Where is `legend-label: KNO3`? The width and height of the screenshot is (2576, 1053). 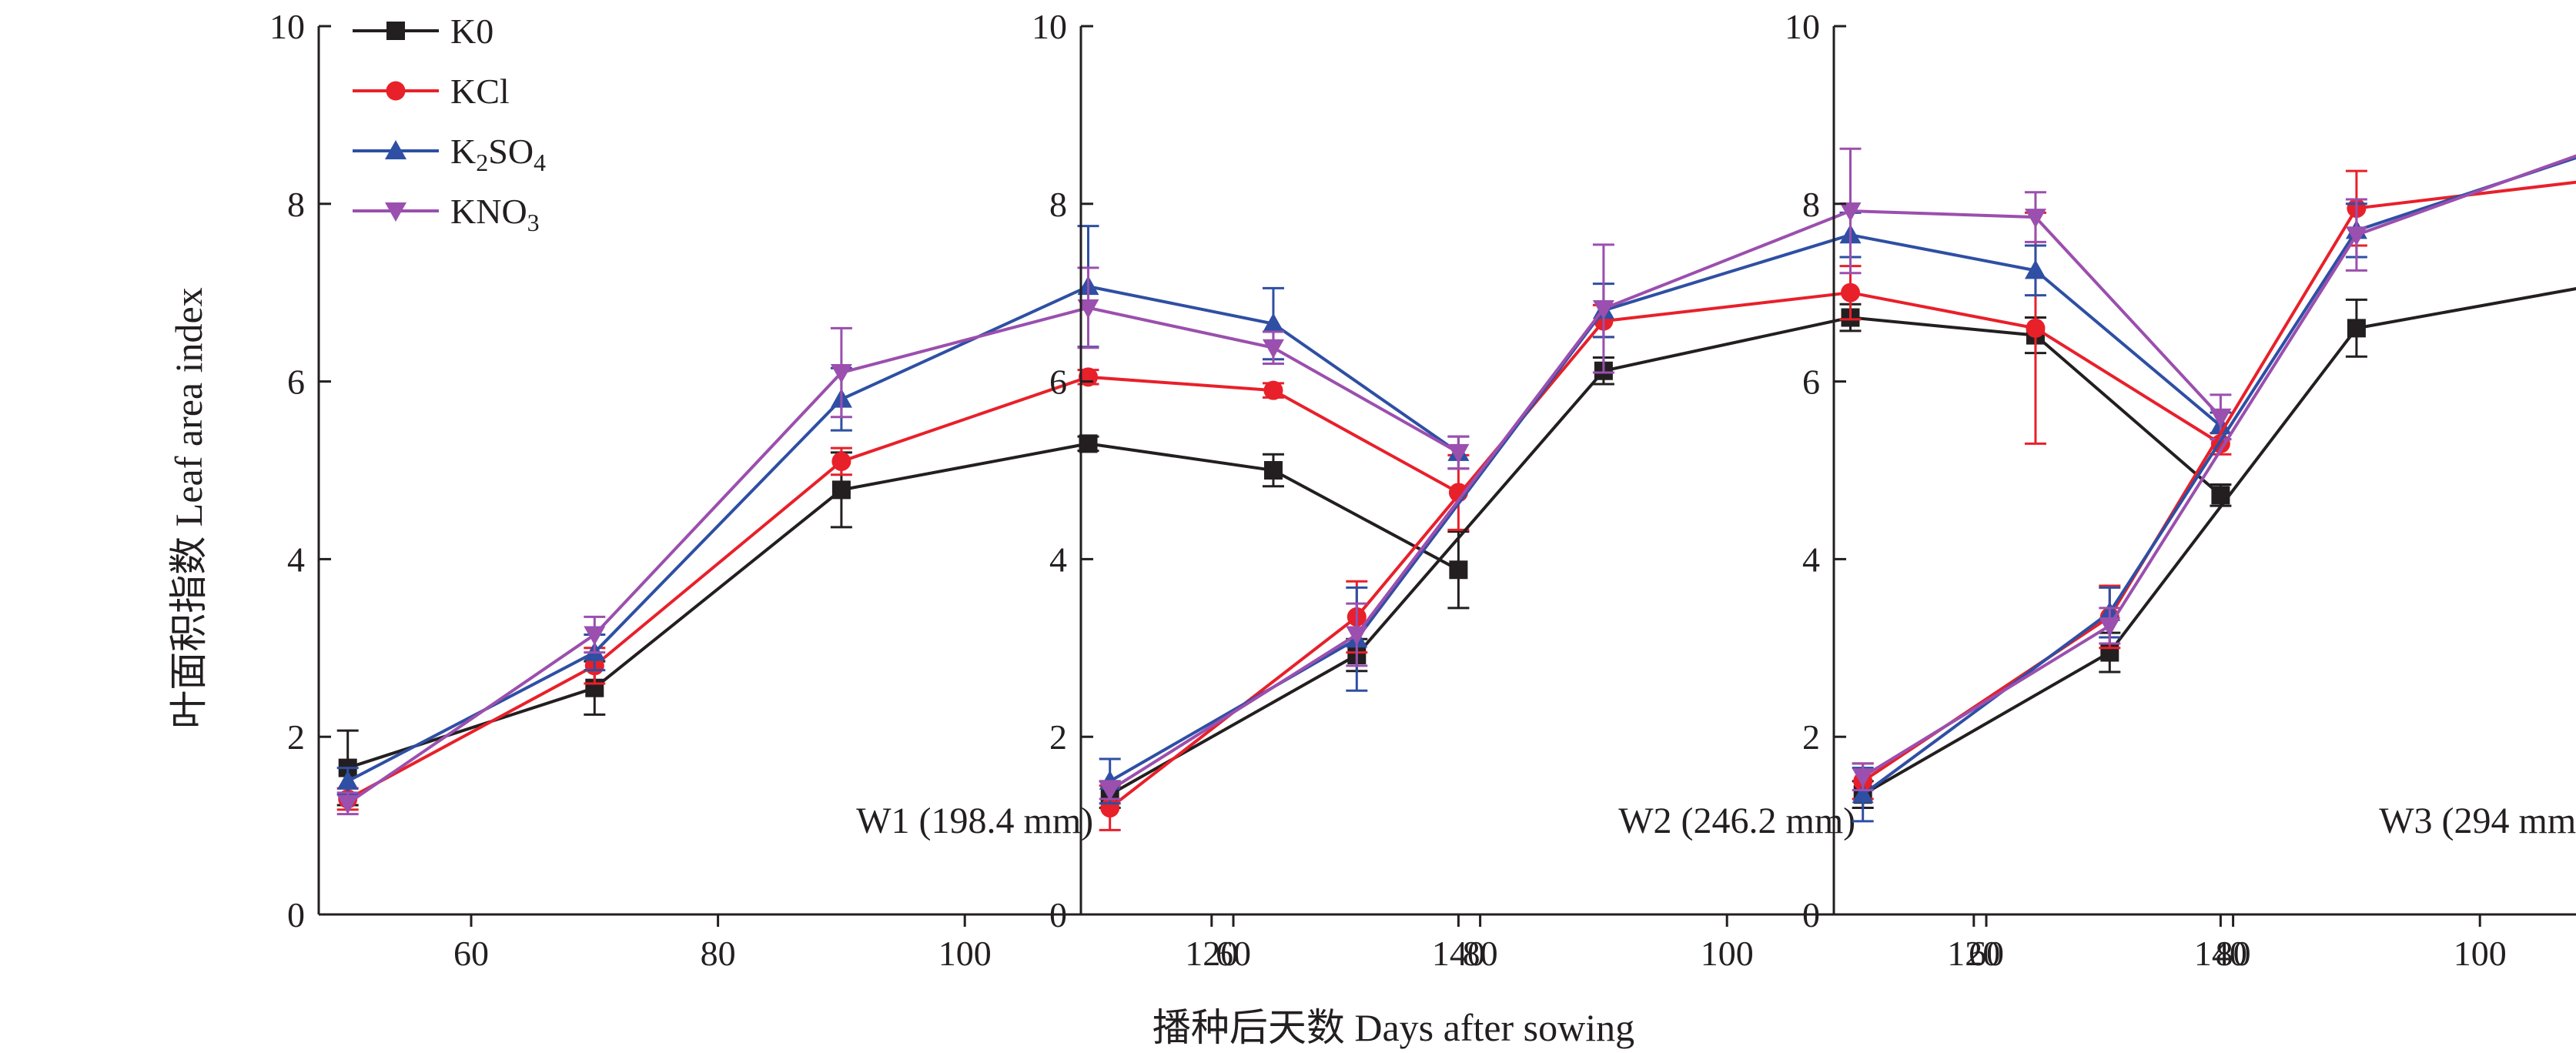 legend-label: KNO3 is located at coordinates (495, 214).